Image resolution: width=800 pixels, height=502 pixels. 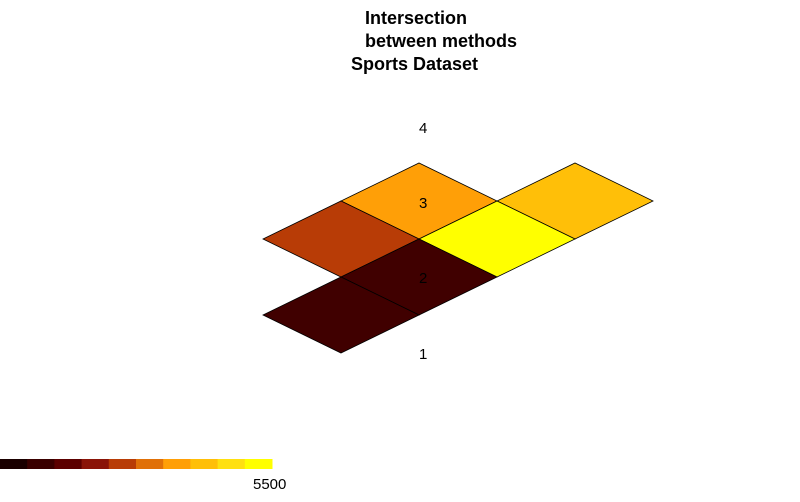 What do you see at coordinates (416, 18) in the screenshot?
I see `chart-title-line-1: Intersection` at bounding box center [416, 18].